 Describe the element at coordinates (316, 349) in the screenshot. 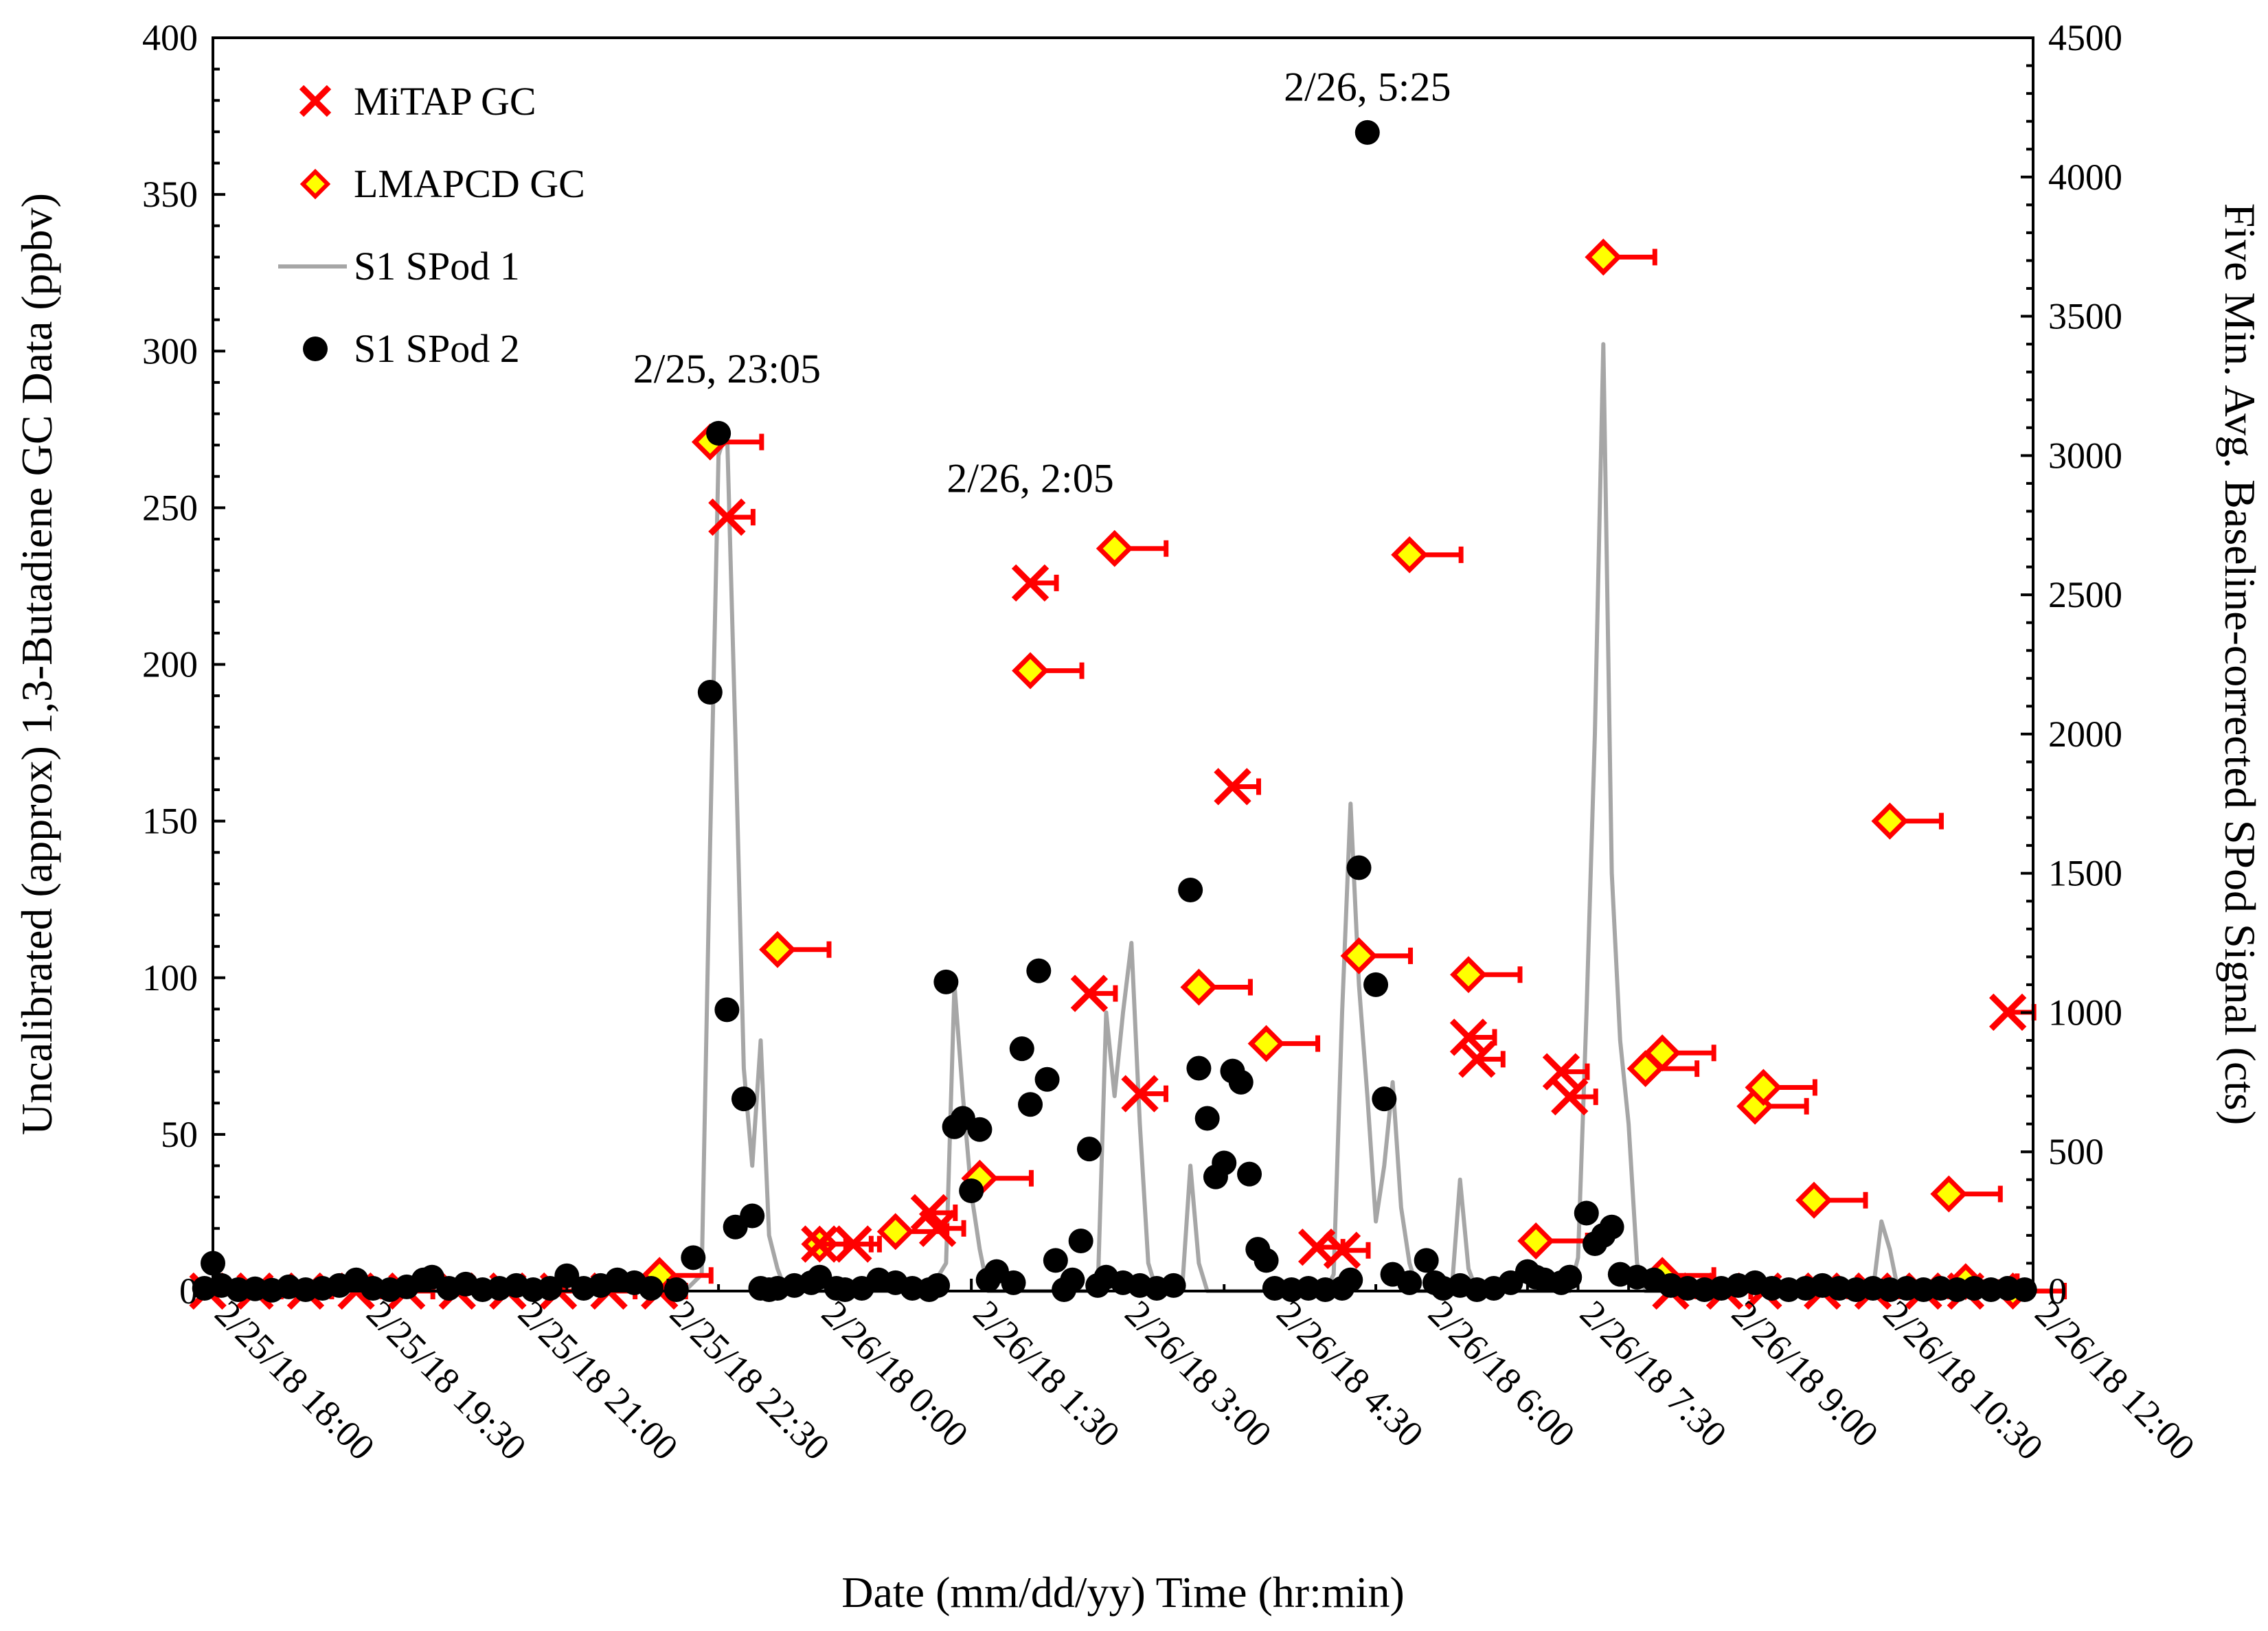

I see `legend-circle-marker` at that location.